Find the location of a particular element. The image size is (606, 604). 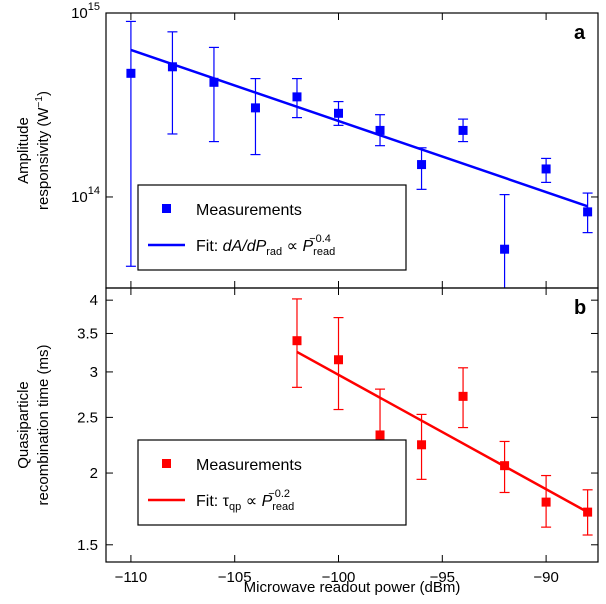

panel-b-legend: Measurements Fit: τqp ∝ Pread−0.2 is located at coordinates (272, 482).